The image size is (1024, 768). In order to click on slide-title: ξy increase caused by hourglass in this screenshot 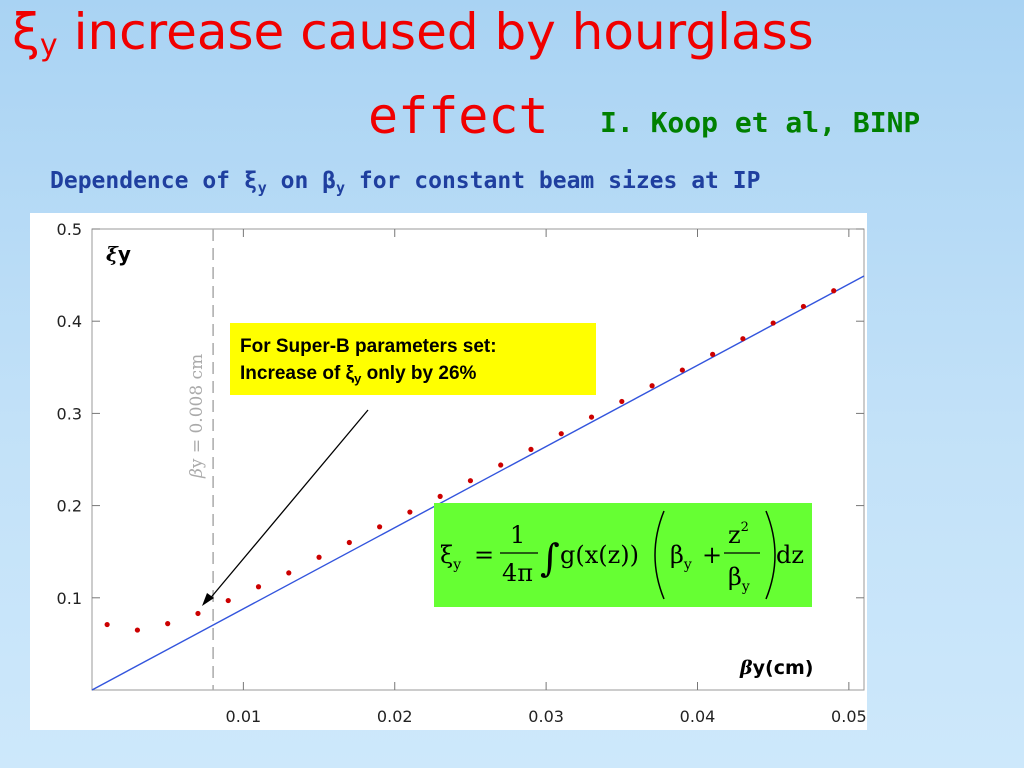, I will do `click(512, 39)`.